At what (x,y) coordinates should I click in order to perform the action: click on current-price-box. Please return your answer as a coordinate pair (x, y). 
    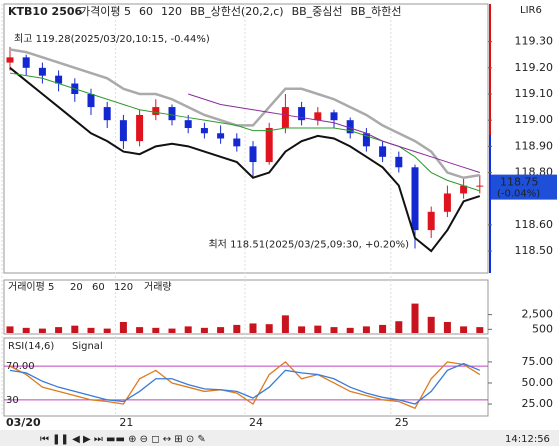
    Looking at the image, I should click on (524, 187).